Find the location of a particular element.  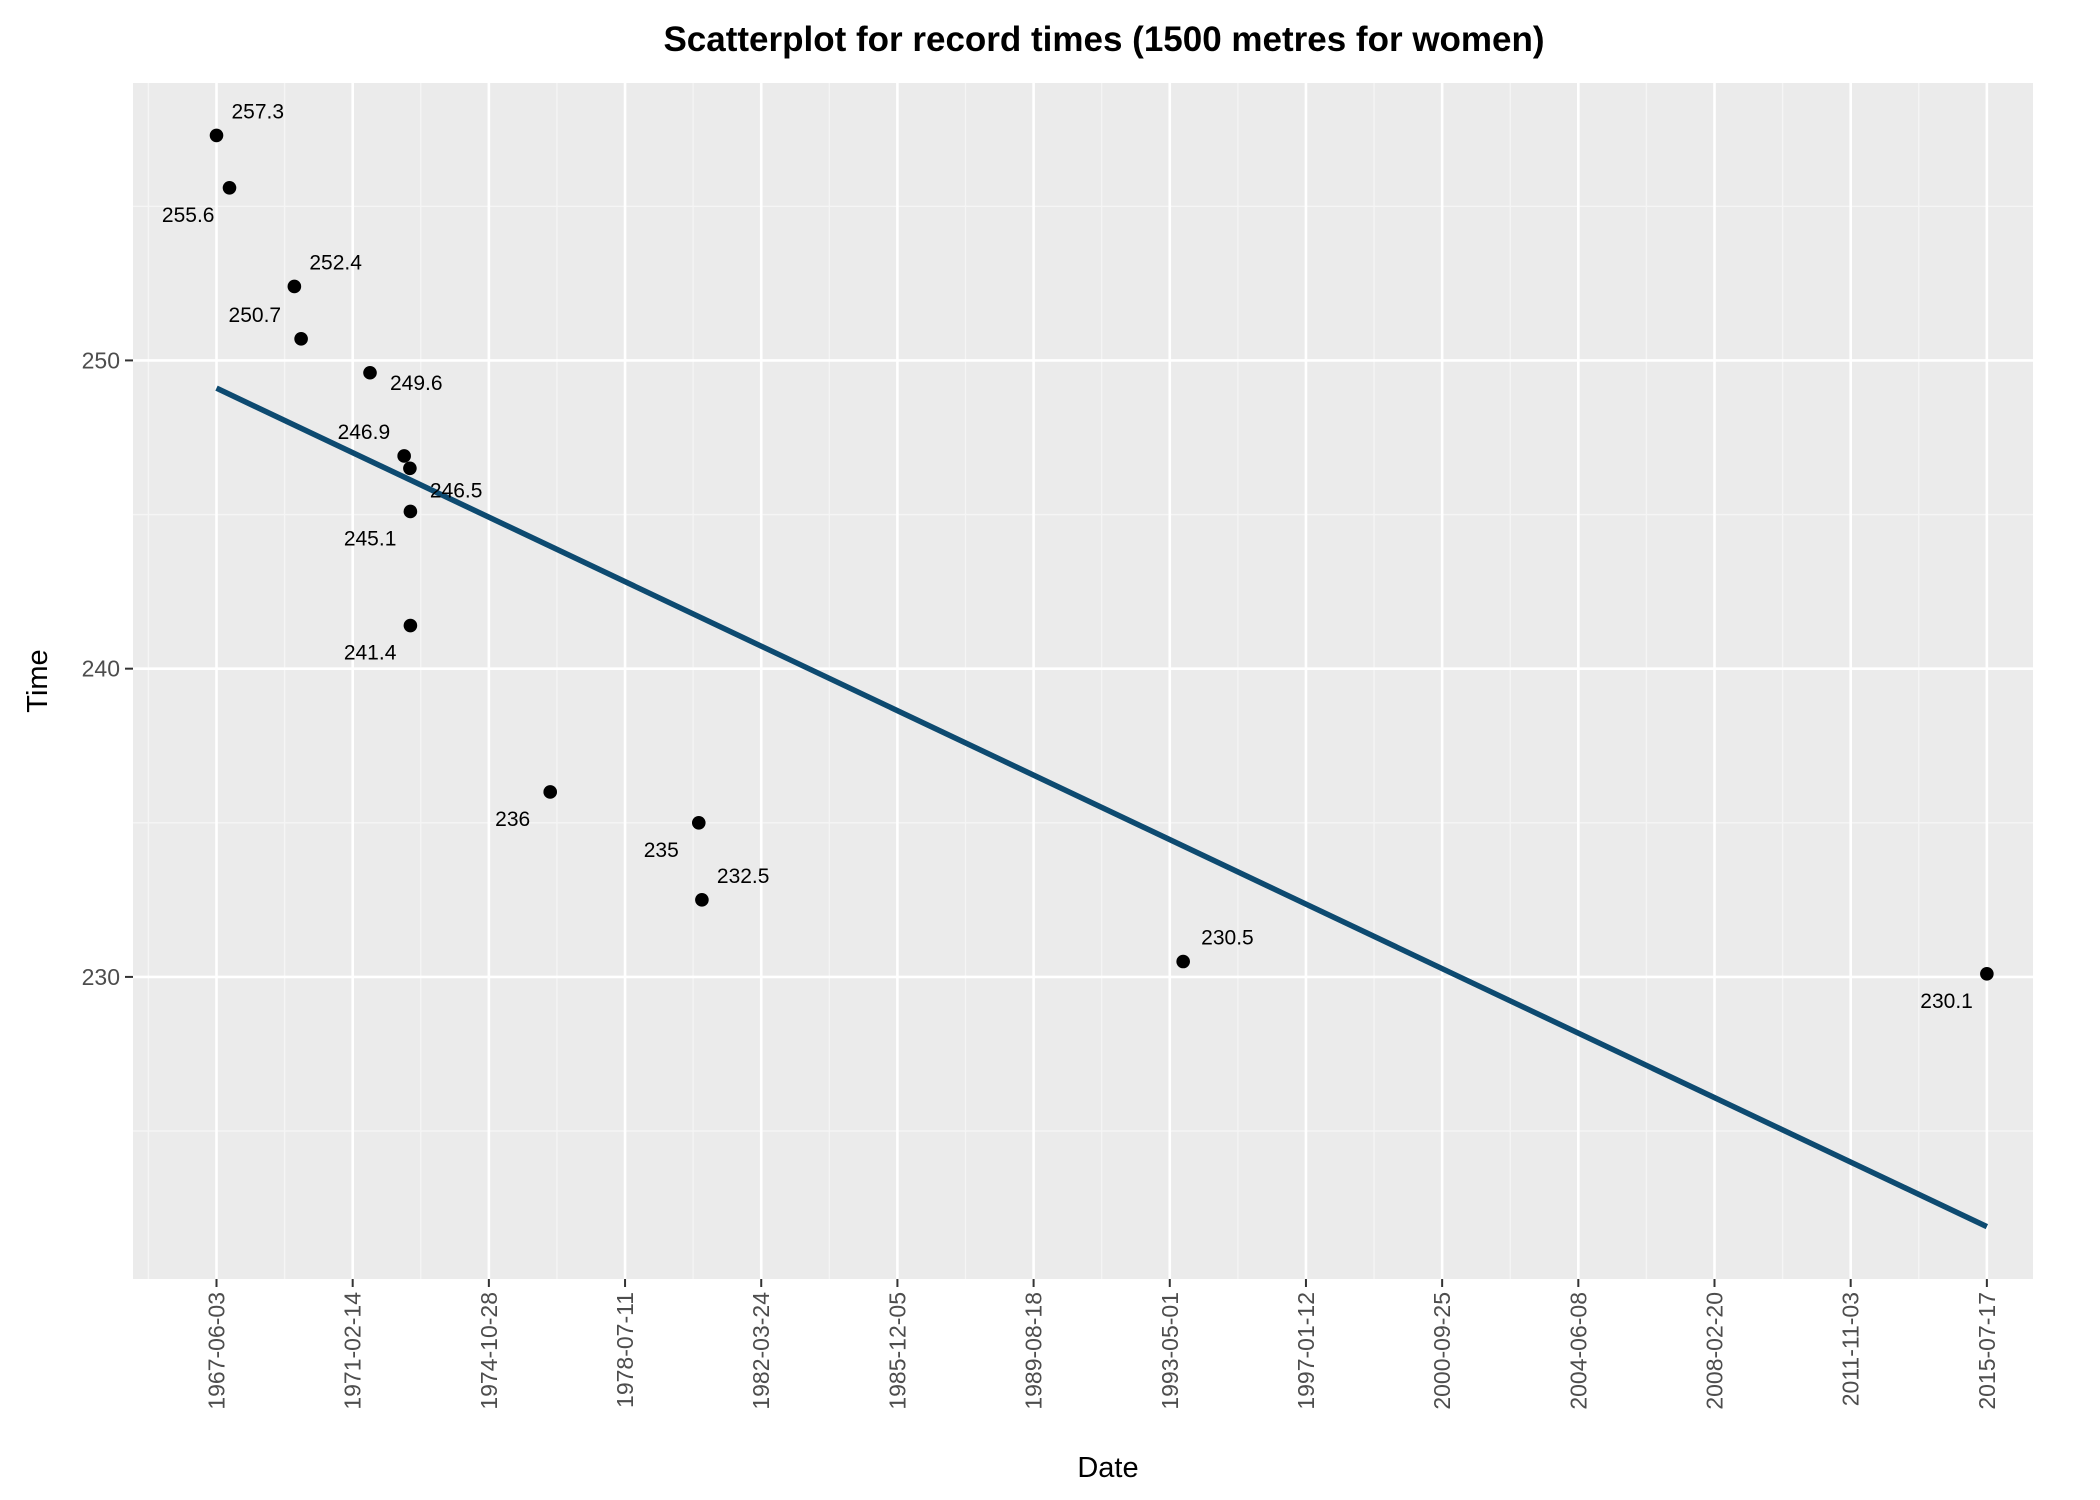

data-label: 255.6 is located at coordinates (188, 215).